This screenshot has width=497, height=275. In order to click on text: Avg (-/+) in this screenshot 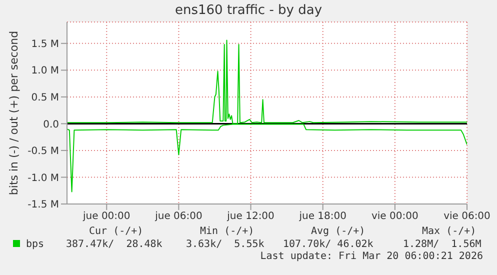, I will do `click(338, 231)`.